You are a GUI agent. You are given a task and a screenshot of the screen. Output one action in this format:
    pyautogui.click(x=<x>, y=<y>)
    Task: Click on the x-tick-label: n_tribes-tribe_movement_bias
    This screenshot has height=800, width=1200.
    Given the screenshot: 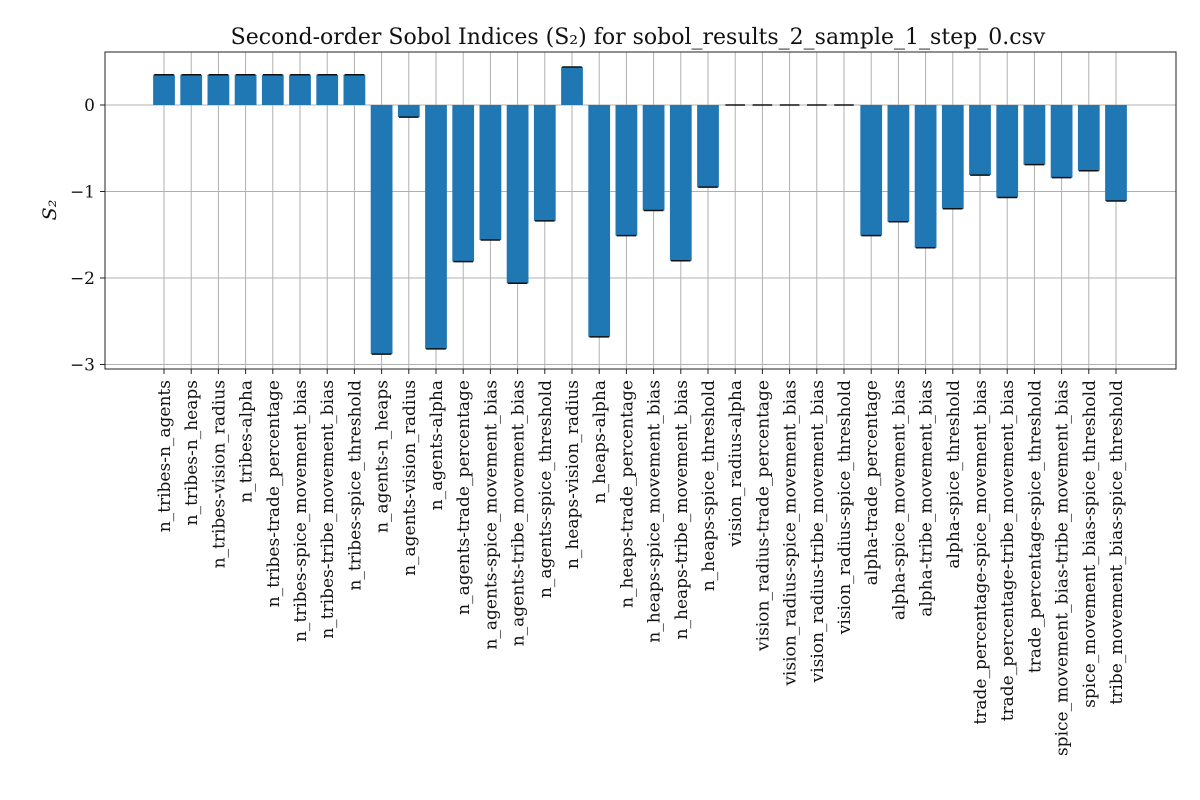 What is the action you would take?
    pyautogui.click(x=328, y=509)
    